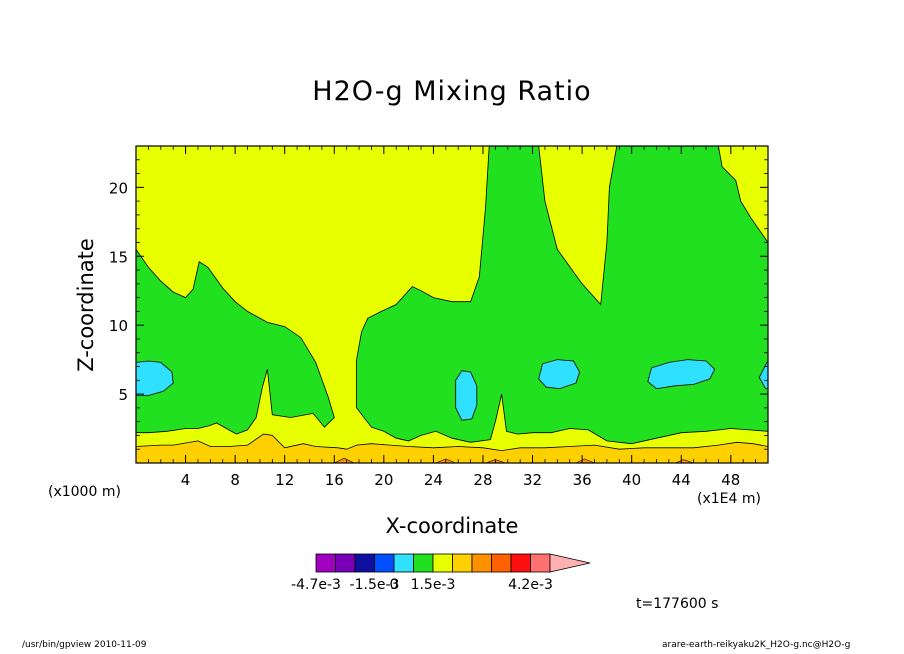 The width and height of the screenshot is (904, 654). I want to click on chart-title: H2O-g Mixing Ratio, so click(452, 91).